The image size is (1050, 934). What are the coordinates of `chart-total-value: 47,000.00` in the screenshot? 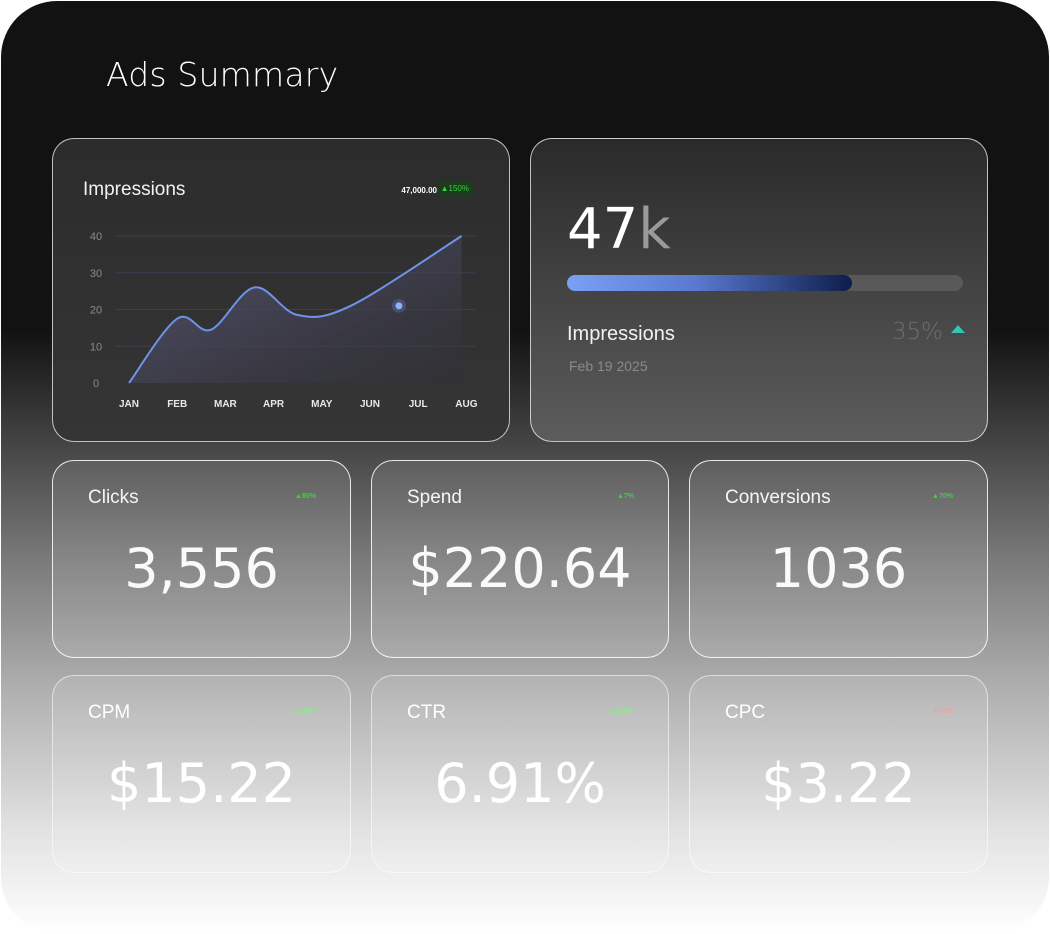 It's located at (419, 190).